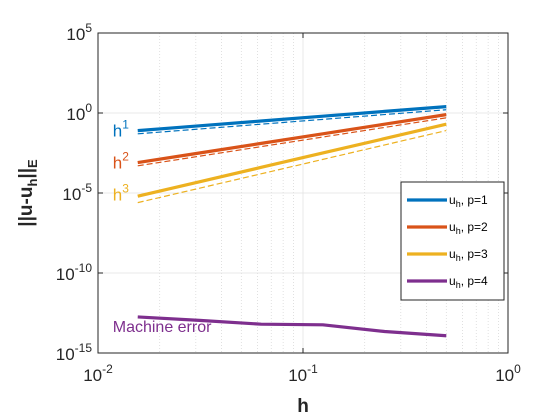  What do you see at coordinates (468, 228) in the screenshot?
I see `legend-label: uh, p=2` at bounding box center [468, 228].